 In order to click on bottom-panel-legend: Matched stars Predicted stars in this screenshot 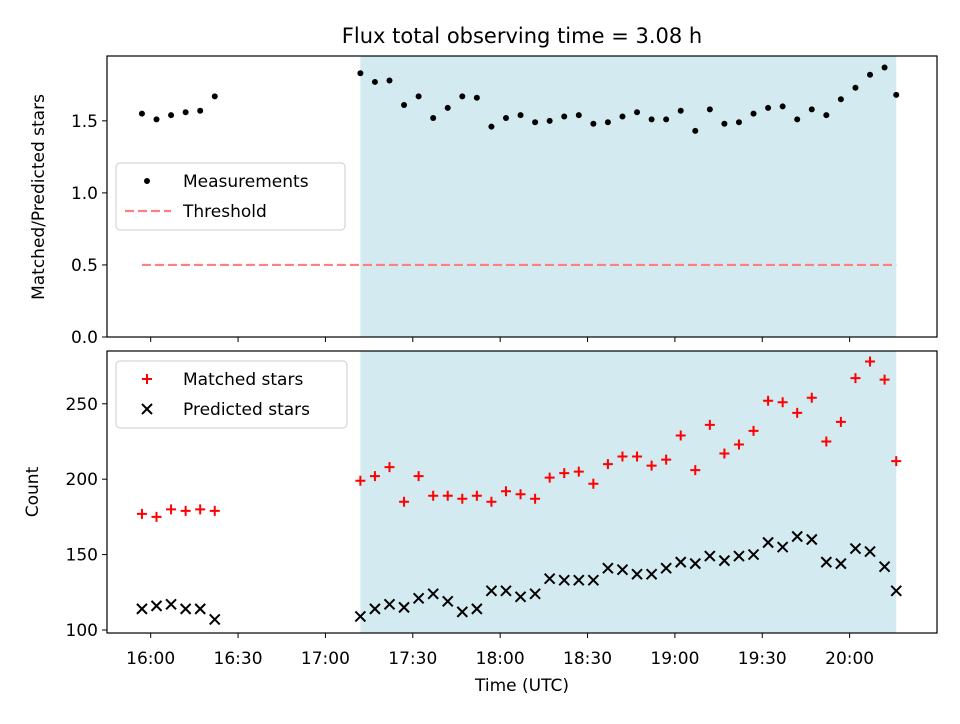, I will do `click(231, 394)`.